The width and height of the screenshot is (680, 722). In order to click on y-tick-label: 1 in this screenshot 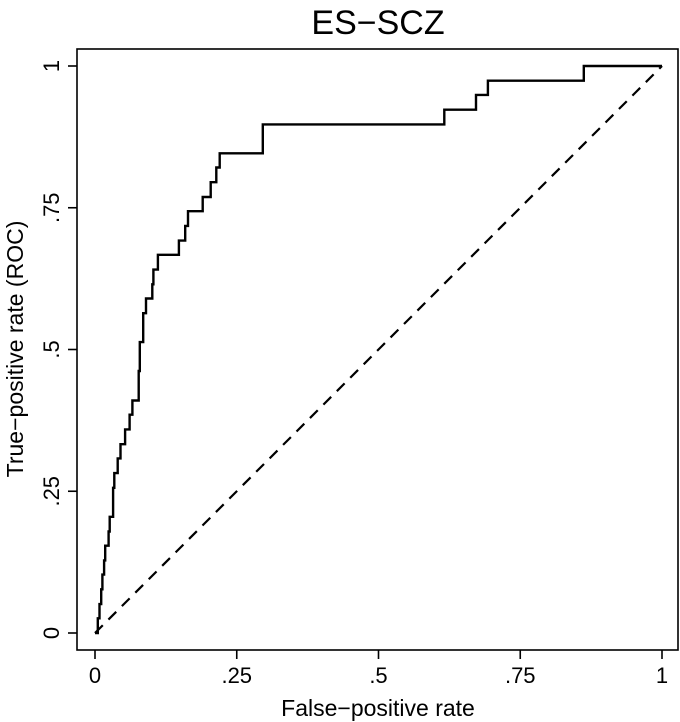, I will do `click(51, 66)`.